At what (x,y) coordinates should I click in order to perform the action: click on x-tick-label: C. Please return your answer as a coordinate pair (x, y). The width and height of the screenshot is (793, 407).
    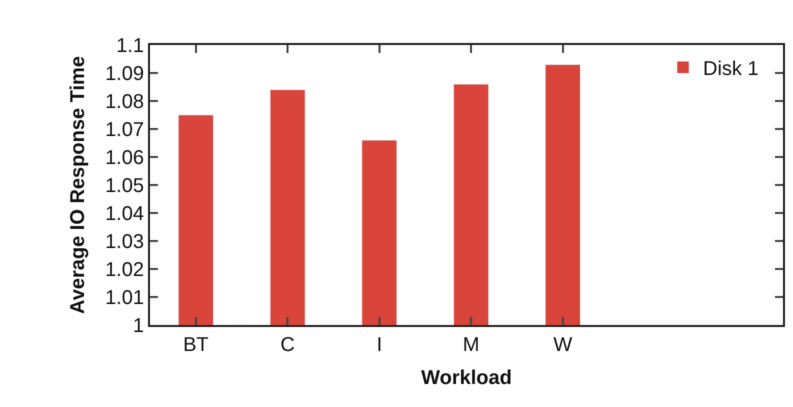
    Looking at the image, I should click on (287, 345).